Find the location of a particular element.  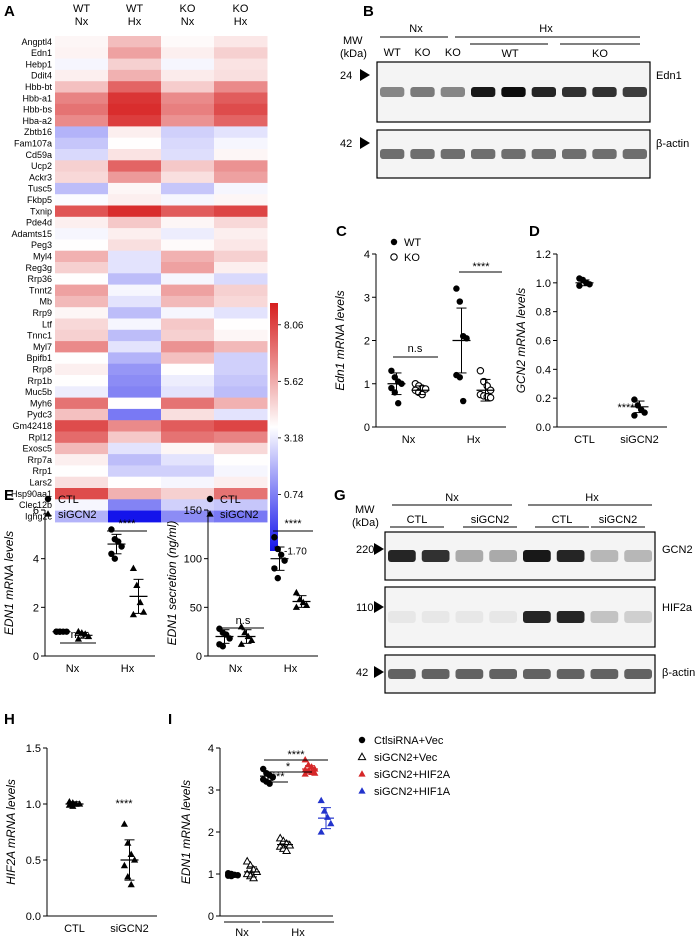

hif2a-blot-frame is located at coordinates (520, 617).